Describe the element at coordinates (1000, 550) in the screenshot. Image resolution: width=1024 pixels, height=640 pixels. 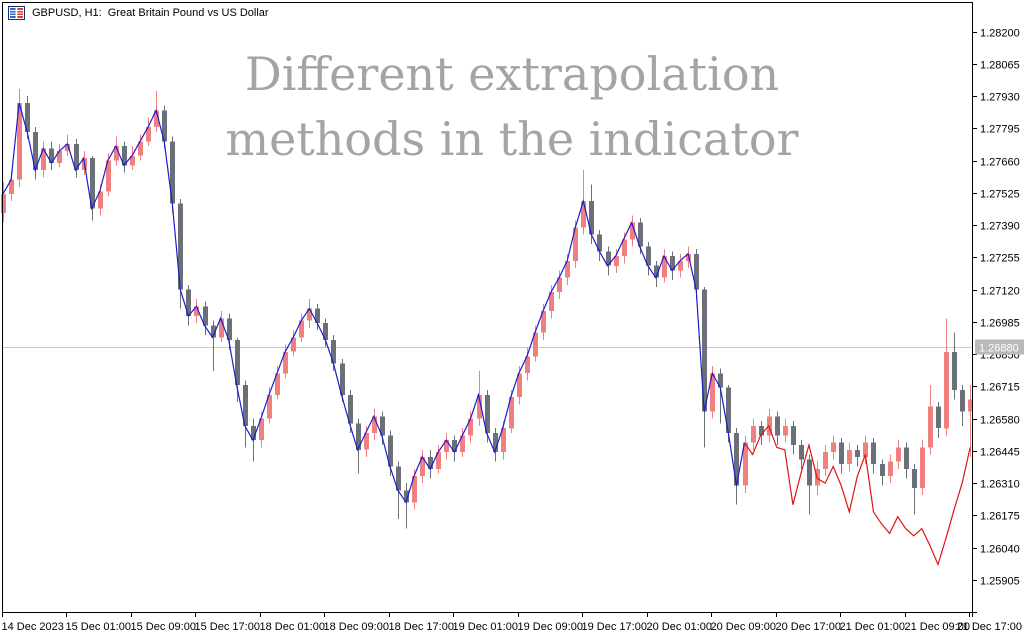
I see `price-tick-label: 1.26040` at that location.